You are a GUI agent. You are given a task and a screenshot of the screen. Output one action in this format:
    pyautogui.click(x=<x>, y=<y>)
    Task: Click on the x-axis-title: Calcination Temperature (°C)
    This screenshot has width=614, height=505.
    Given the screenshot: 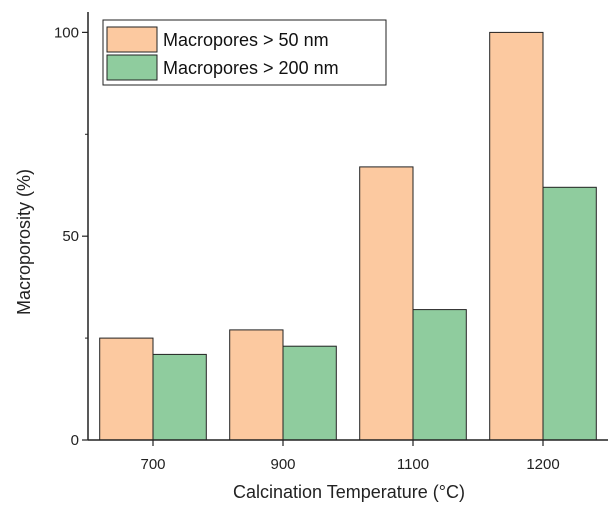 What is the action you would take?
    pyautogui.click(x=349, y=492)
    